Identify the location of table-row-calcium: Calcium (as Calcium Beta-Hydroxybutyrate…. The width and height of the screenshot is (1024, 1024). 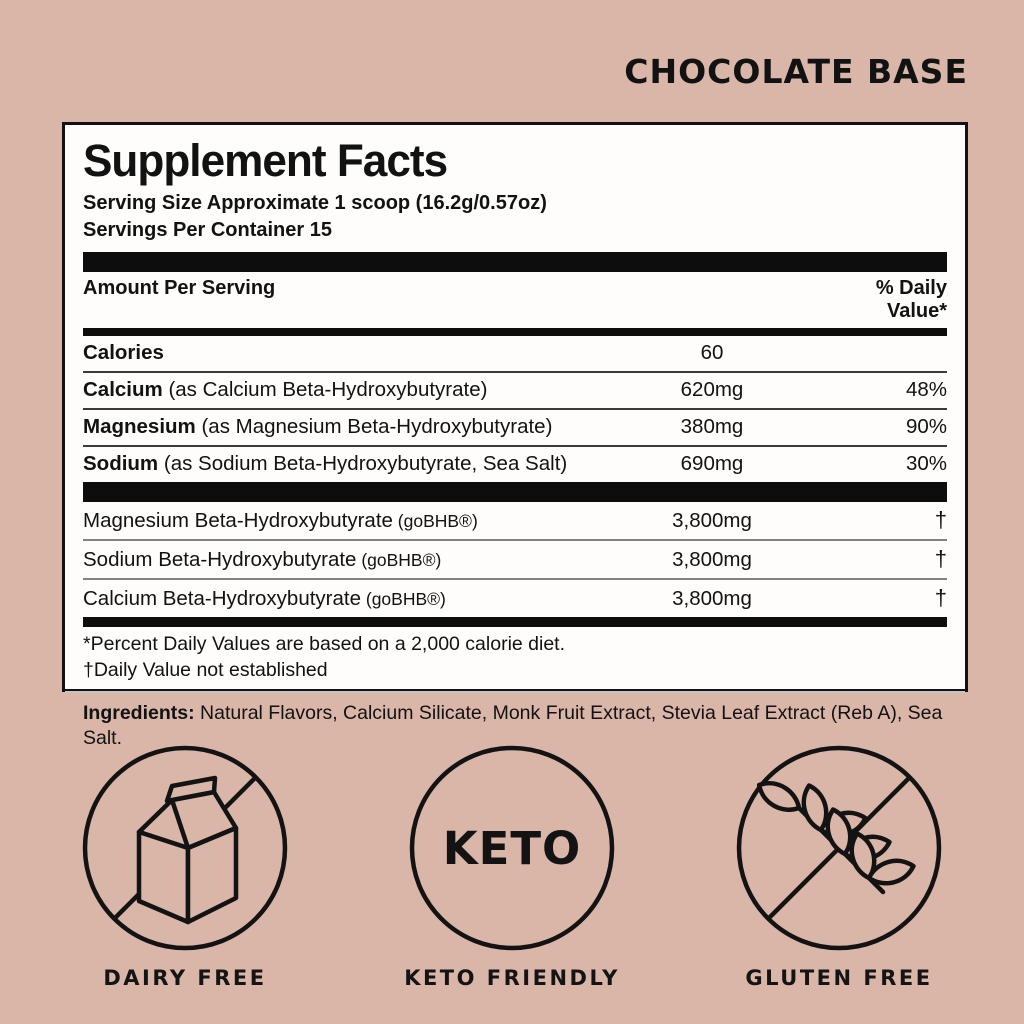
(515, 392).